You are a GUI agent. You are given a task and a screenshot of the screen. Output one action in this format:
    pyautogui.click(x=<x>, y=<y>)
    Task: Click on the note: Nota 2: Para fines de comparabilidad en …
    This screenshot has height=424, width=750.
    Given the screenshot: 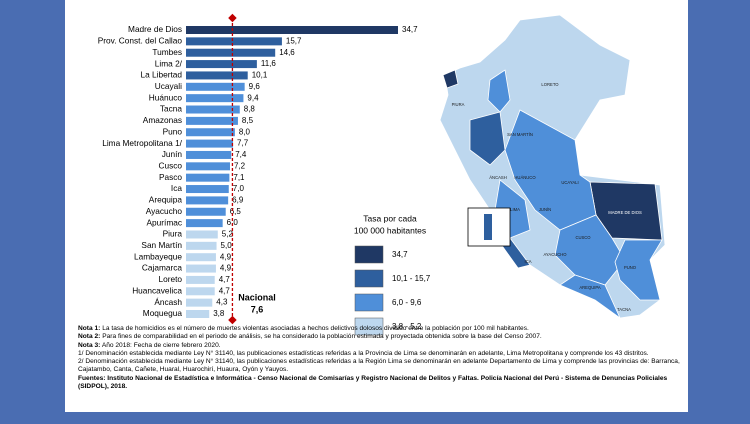 What is the action you would take?
    pyautogui.click(x=380, y=337)
    